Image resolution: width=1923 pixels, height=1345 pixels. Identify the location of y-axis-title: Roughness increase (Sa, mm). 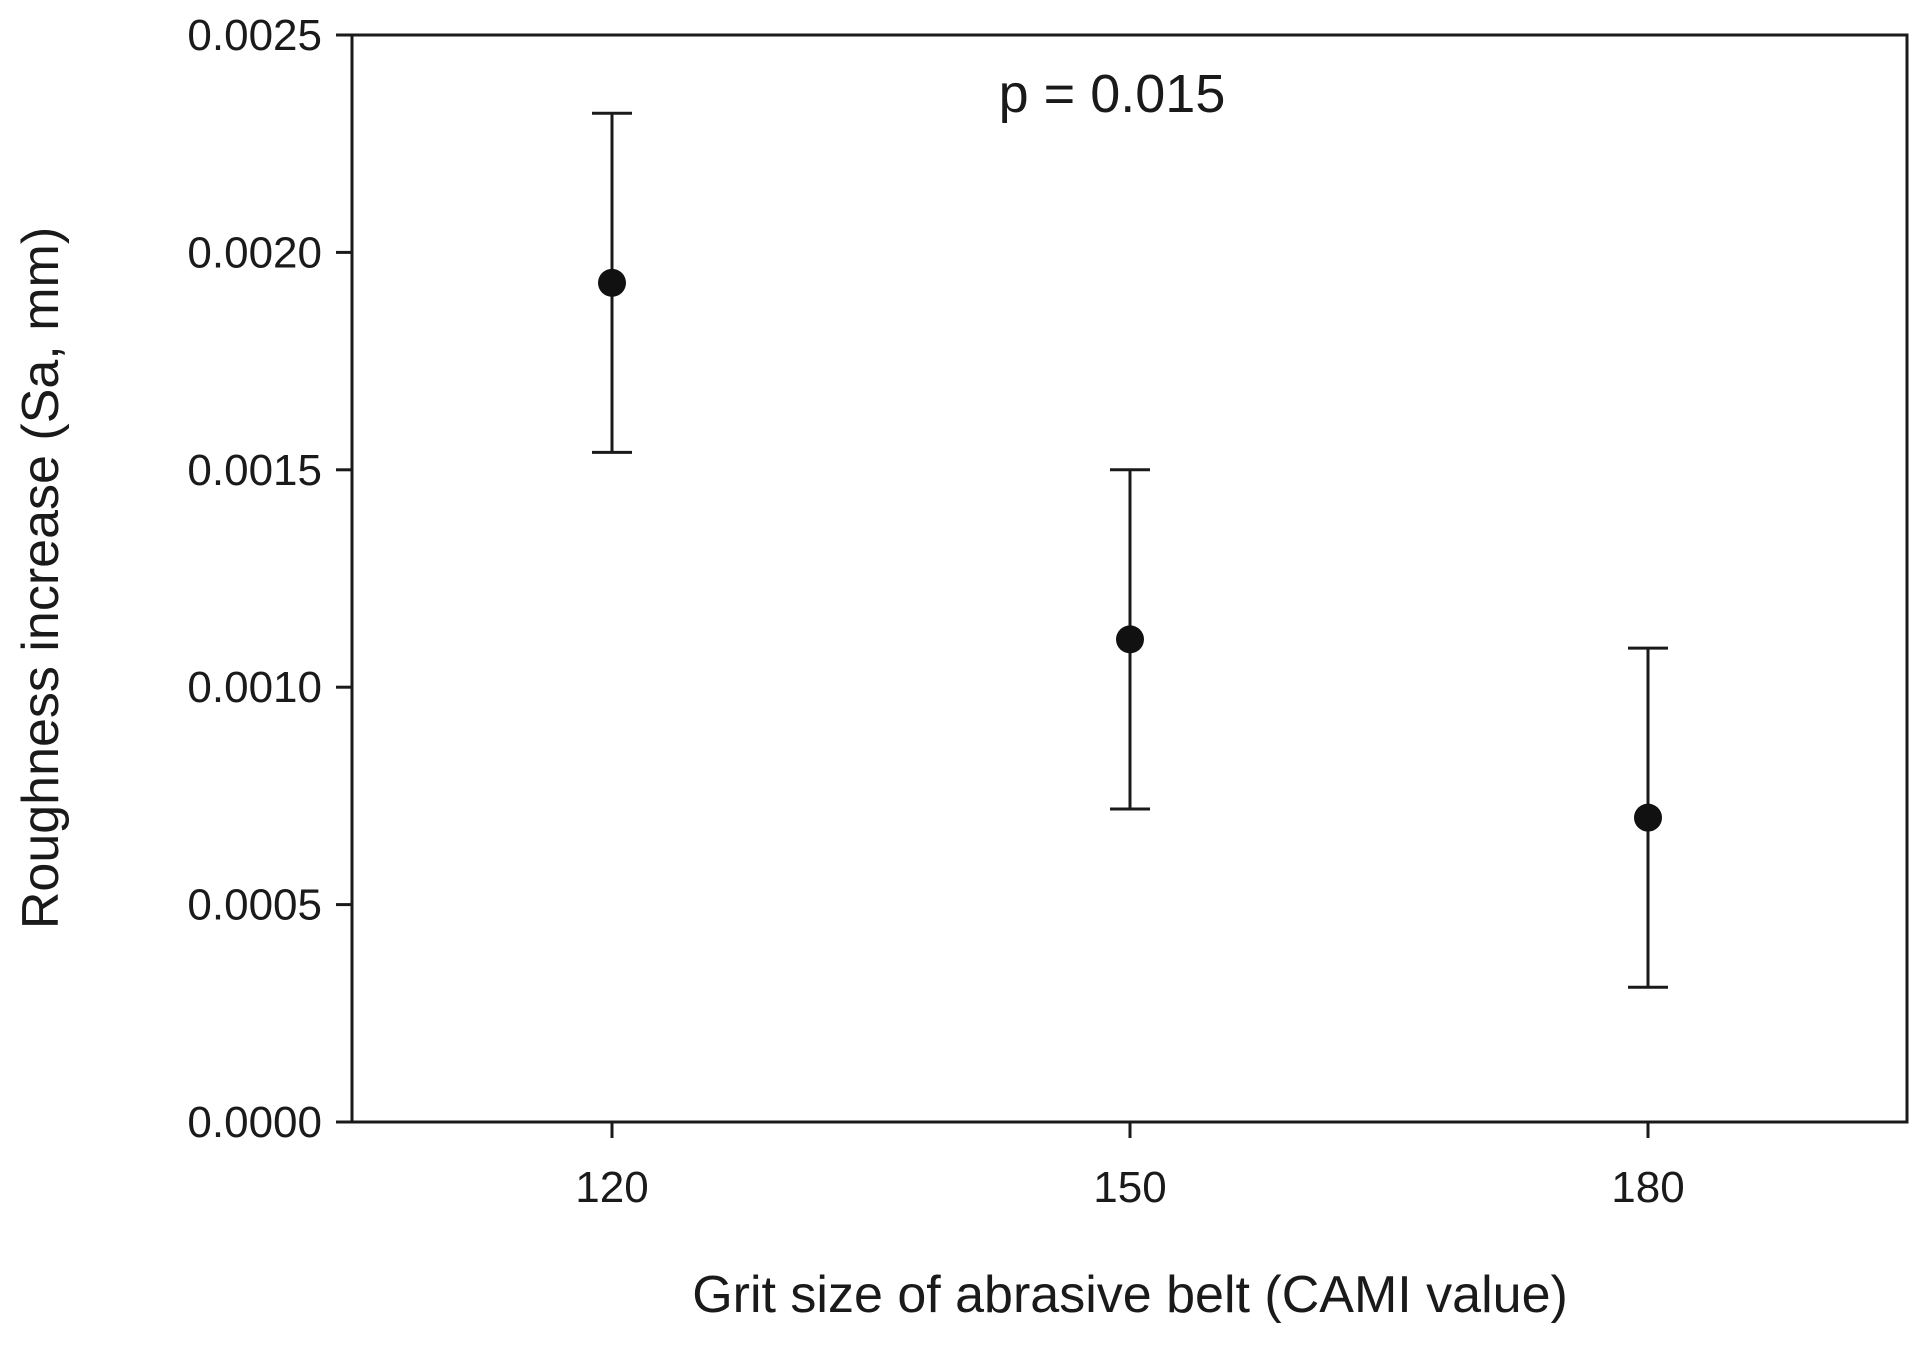
(41, 578).